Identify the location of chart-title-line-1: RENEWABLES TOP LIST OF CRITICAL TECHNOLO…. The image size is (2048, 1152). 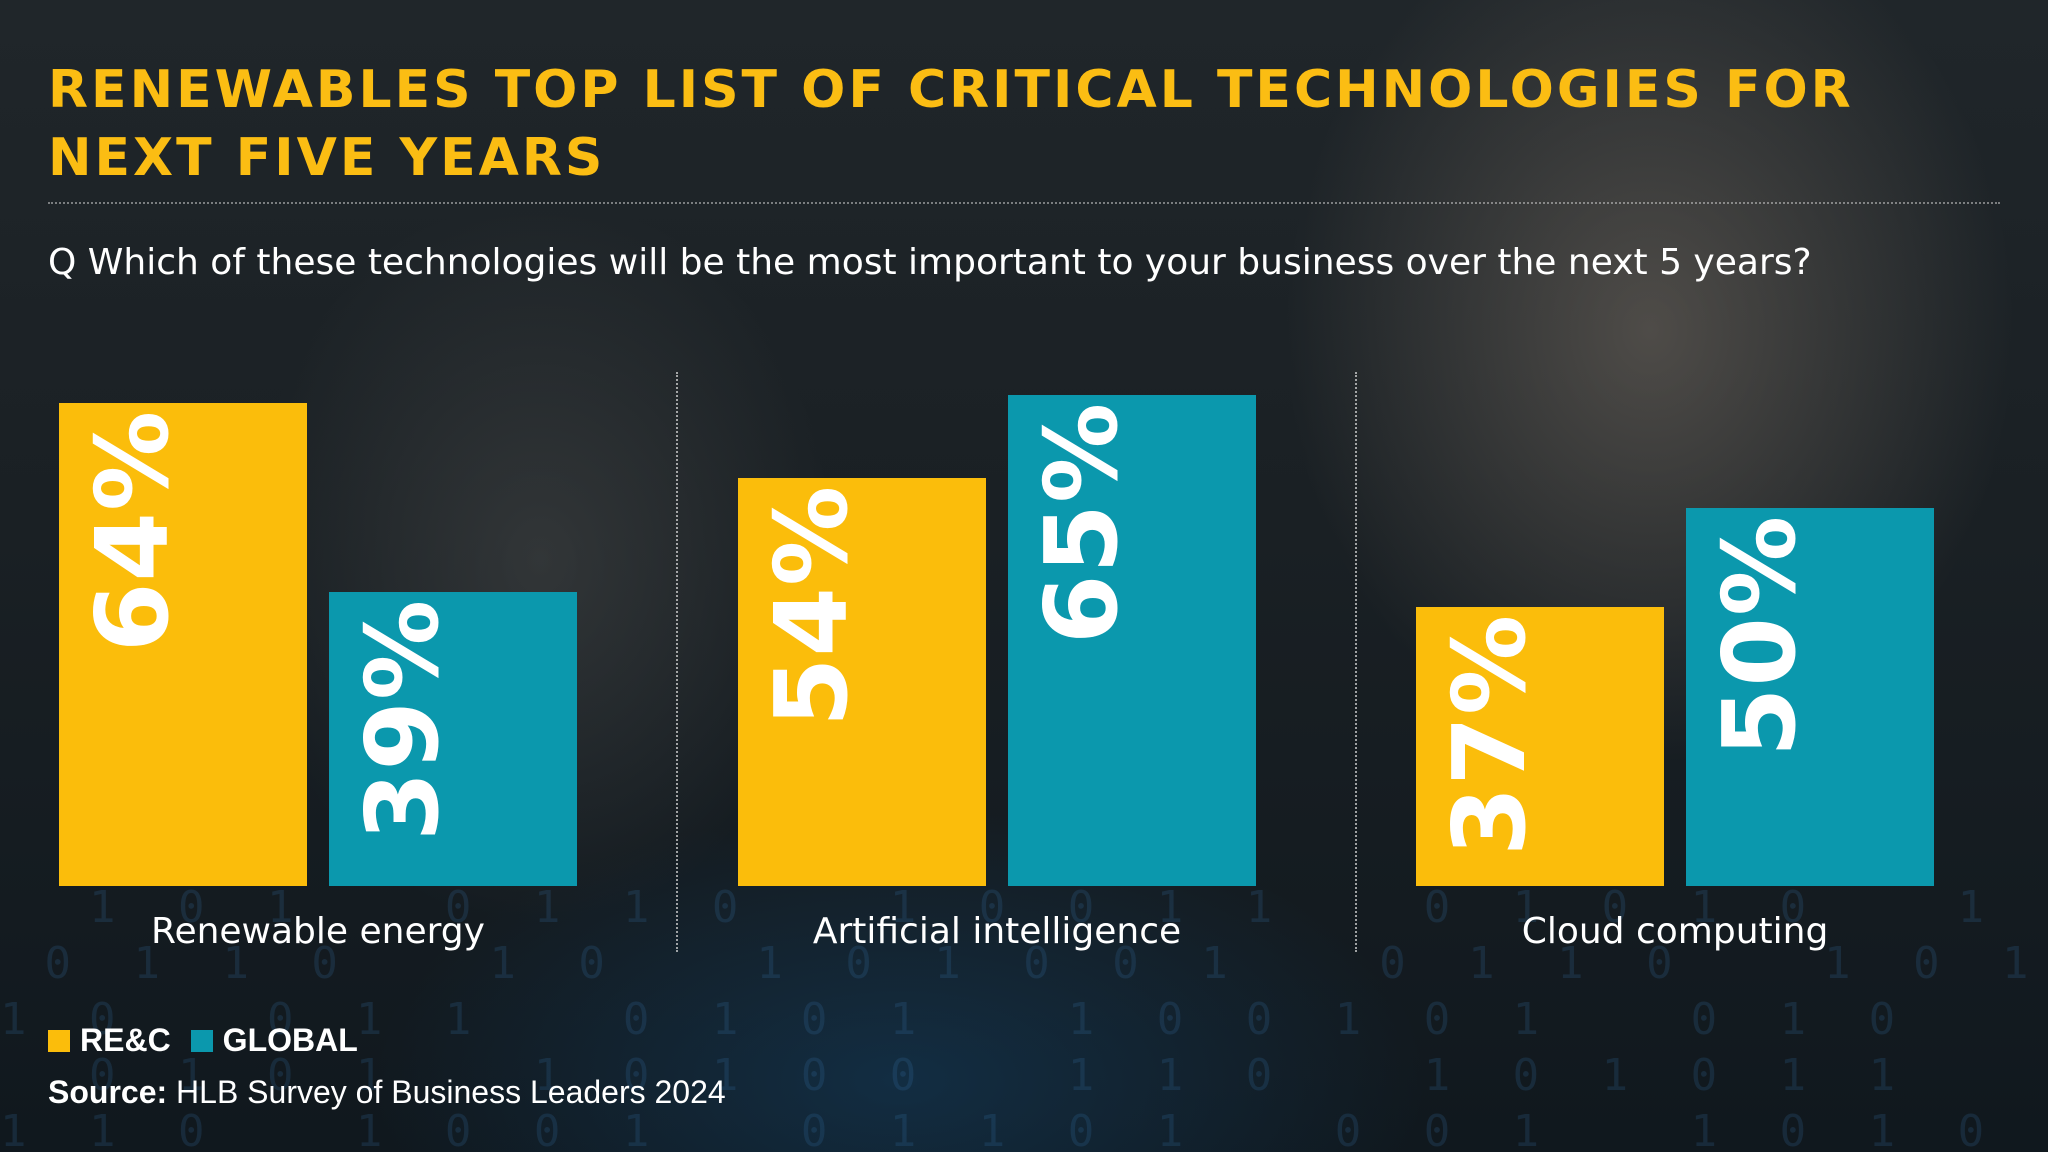
(951, 90).